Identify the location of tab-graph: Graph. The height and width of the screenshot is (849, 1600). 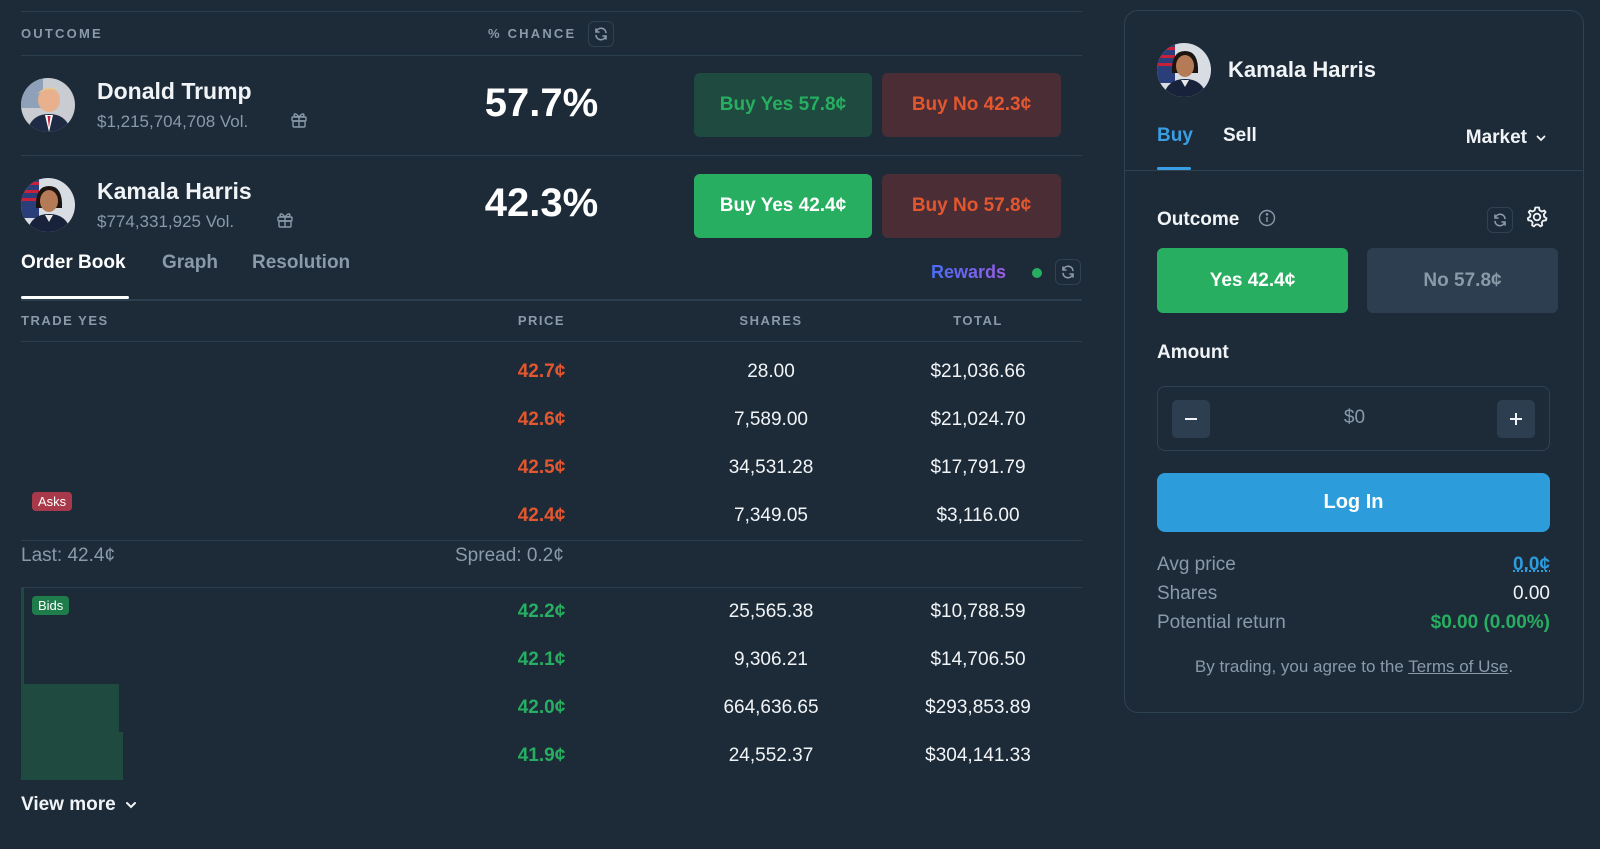
(190, 262).